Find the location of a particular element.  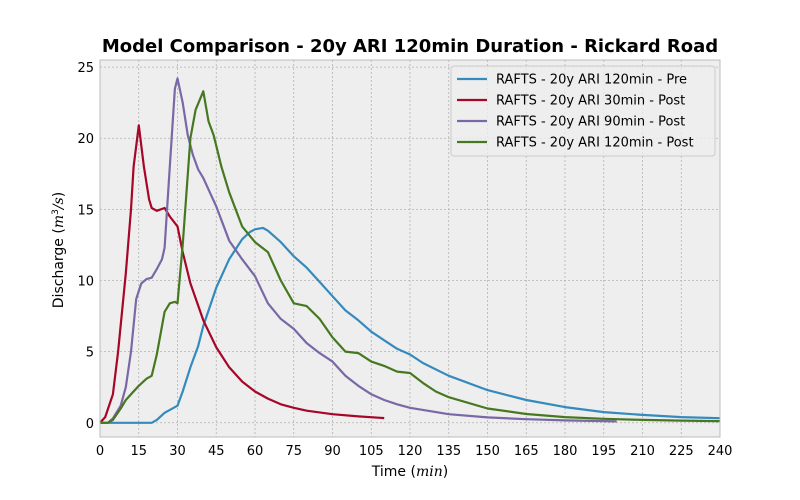

legend-entry: RAFTS - 20y ARI 30min - Post is located at coordinates (590, 101).